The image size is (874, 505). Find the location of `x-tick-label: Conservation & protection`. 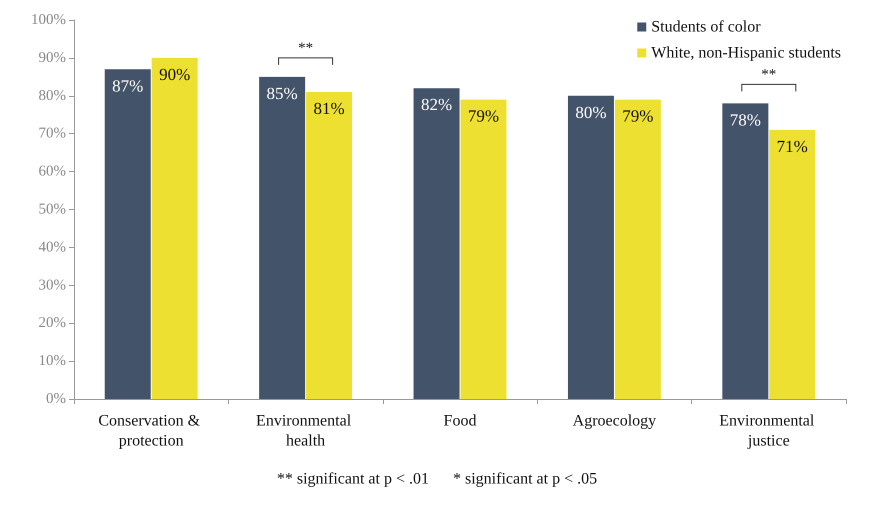

x-tick-label: Conservation & protection is located at coordinates (151, 431).